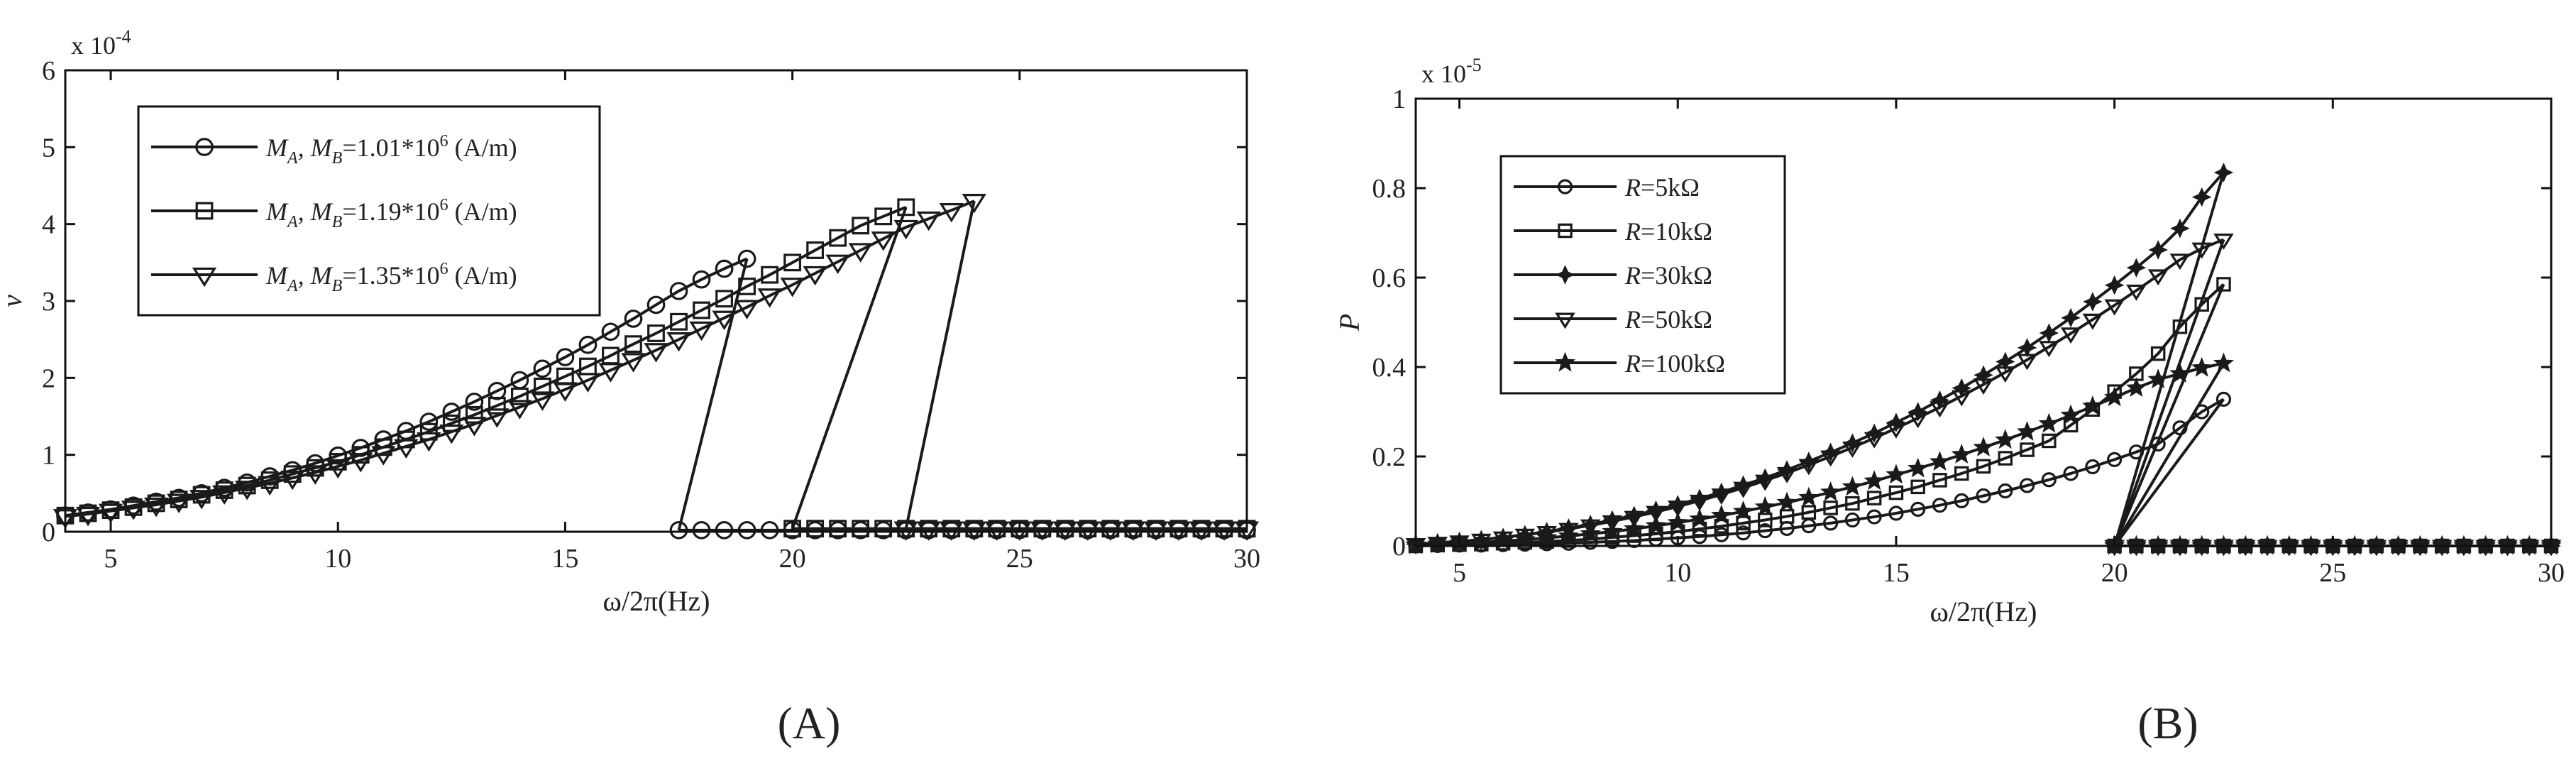 The width and height of the screenshot is (2576, 766). What do you see at coordinates (1389, 368) in the screenshot?
I see `y-tick-label: 0.4` at bounding box center [1389, 368].